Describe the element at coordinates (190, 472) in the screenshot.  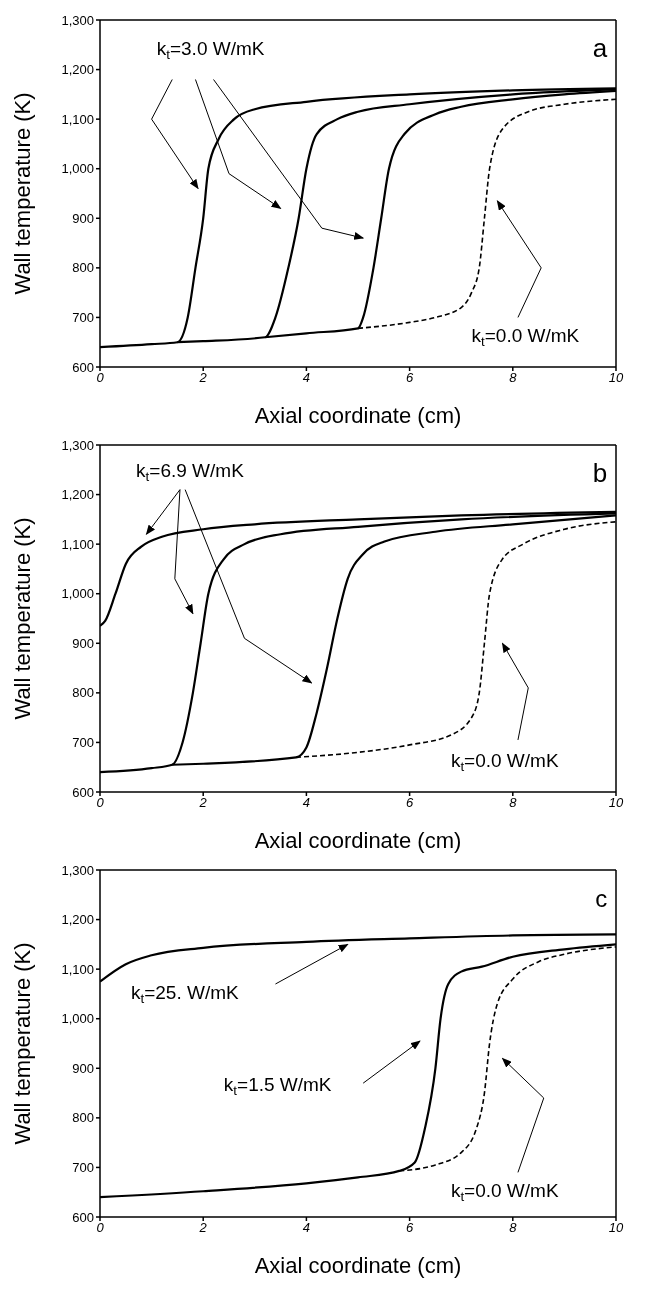
I see `annotation: k$_{t}$=6.9 W/mK` at that location.